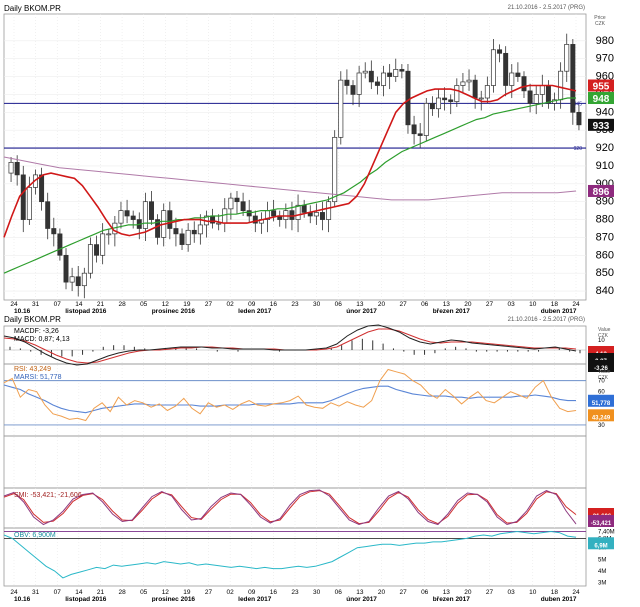  I want to click on x-tick-label-bottom: 30, so click(317, 592).